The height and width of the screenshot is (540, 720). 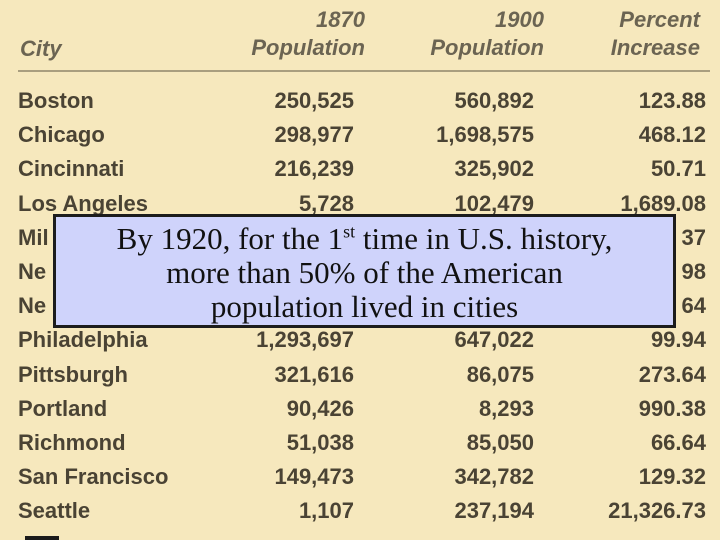 I want to click on header-city: City, so click(x=41, y=48).